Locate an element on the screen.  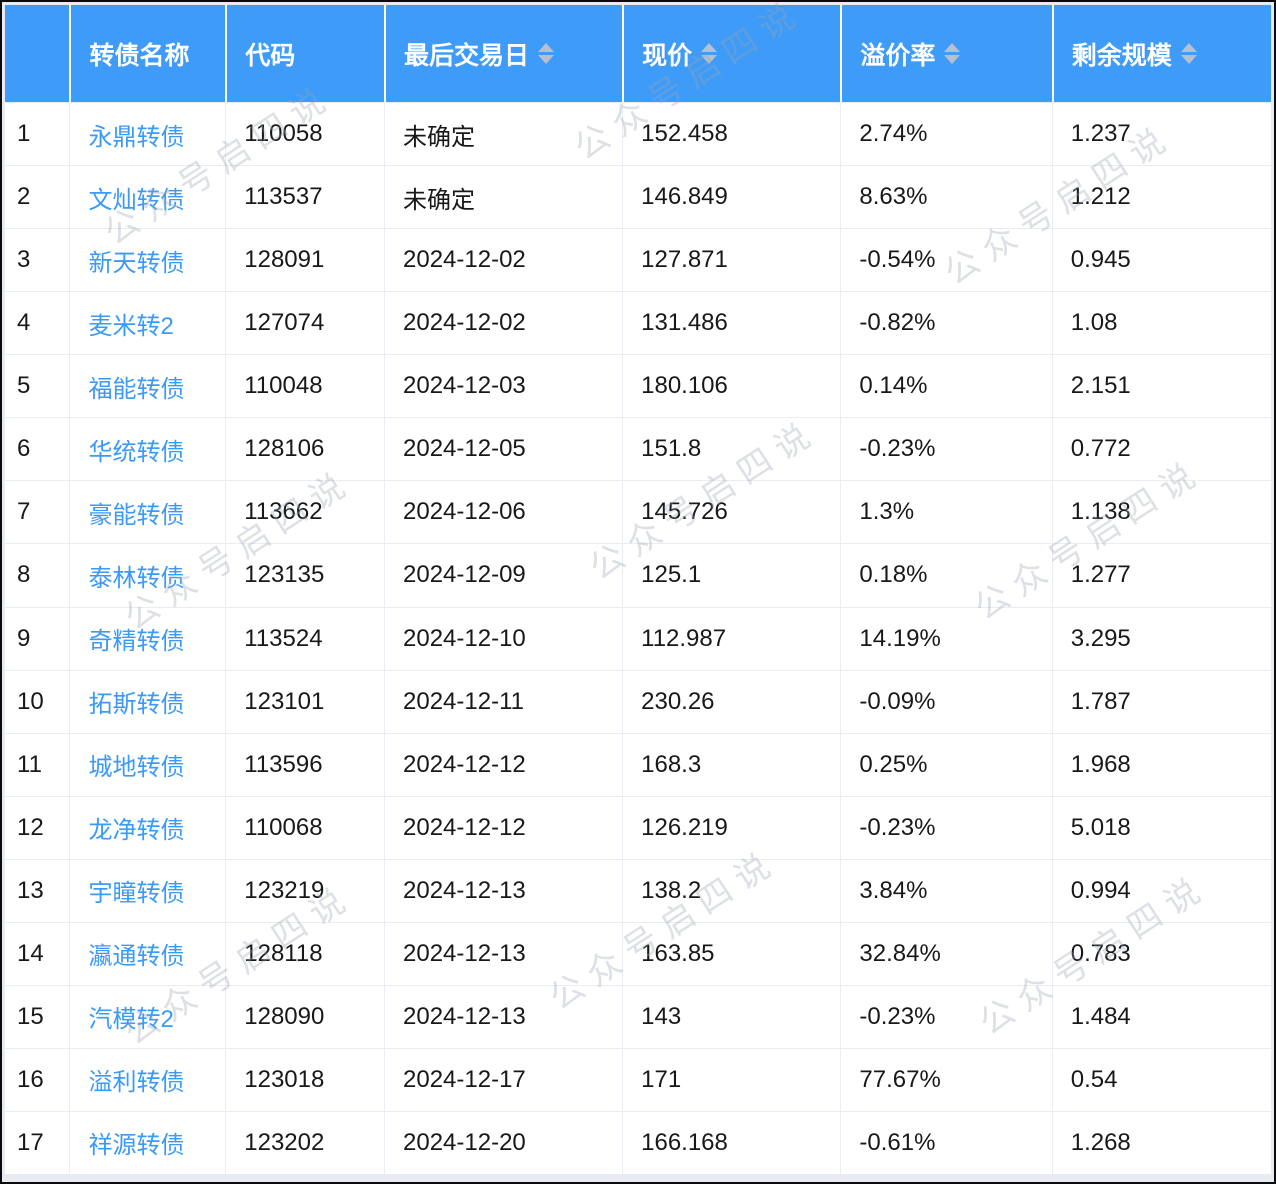
cell-premium-rate: 1.3% is located at coordinates (946, 512).